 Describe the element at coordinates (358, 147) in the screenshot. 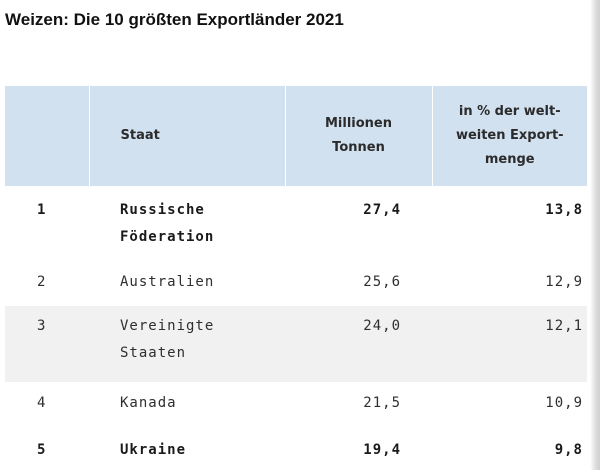

I see `header-million-tonnes-line2: Tonnen` at that location.